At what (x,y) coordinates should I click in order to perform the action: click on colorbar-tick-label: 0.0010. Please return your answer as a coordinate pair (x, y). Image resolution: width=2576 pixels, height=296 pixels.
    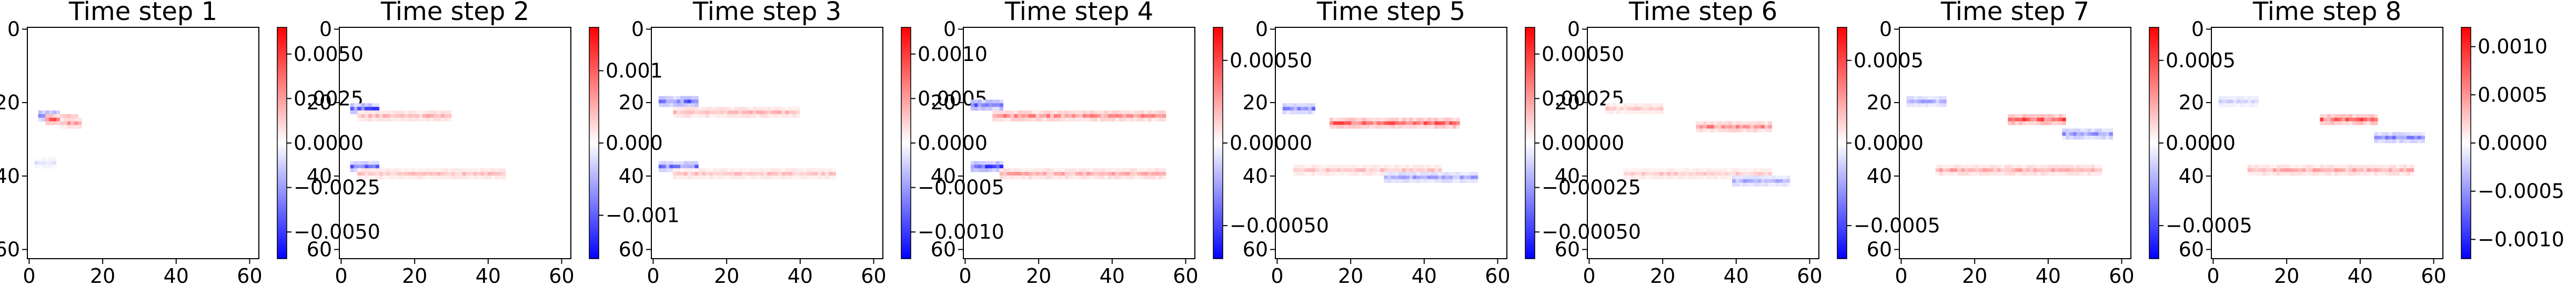
    Looking at the image, I should click on (953, 54).